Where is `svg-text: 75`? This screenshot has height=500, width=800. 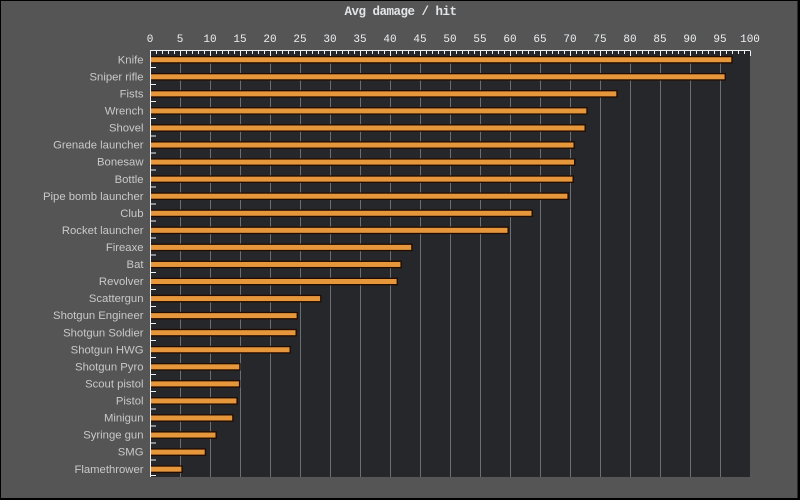 svg-text: 75 is located at coordinates (599, 40).